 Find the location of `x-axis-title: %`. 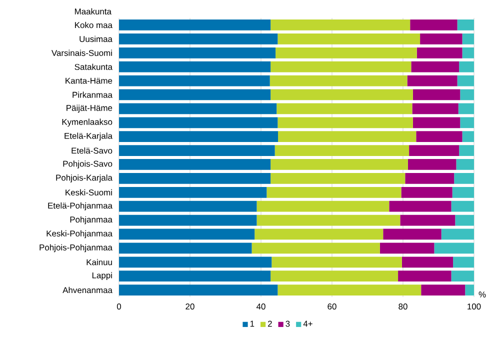

x-axis-title: % is located at coordinates (482, 295).